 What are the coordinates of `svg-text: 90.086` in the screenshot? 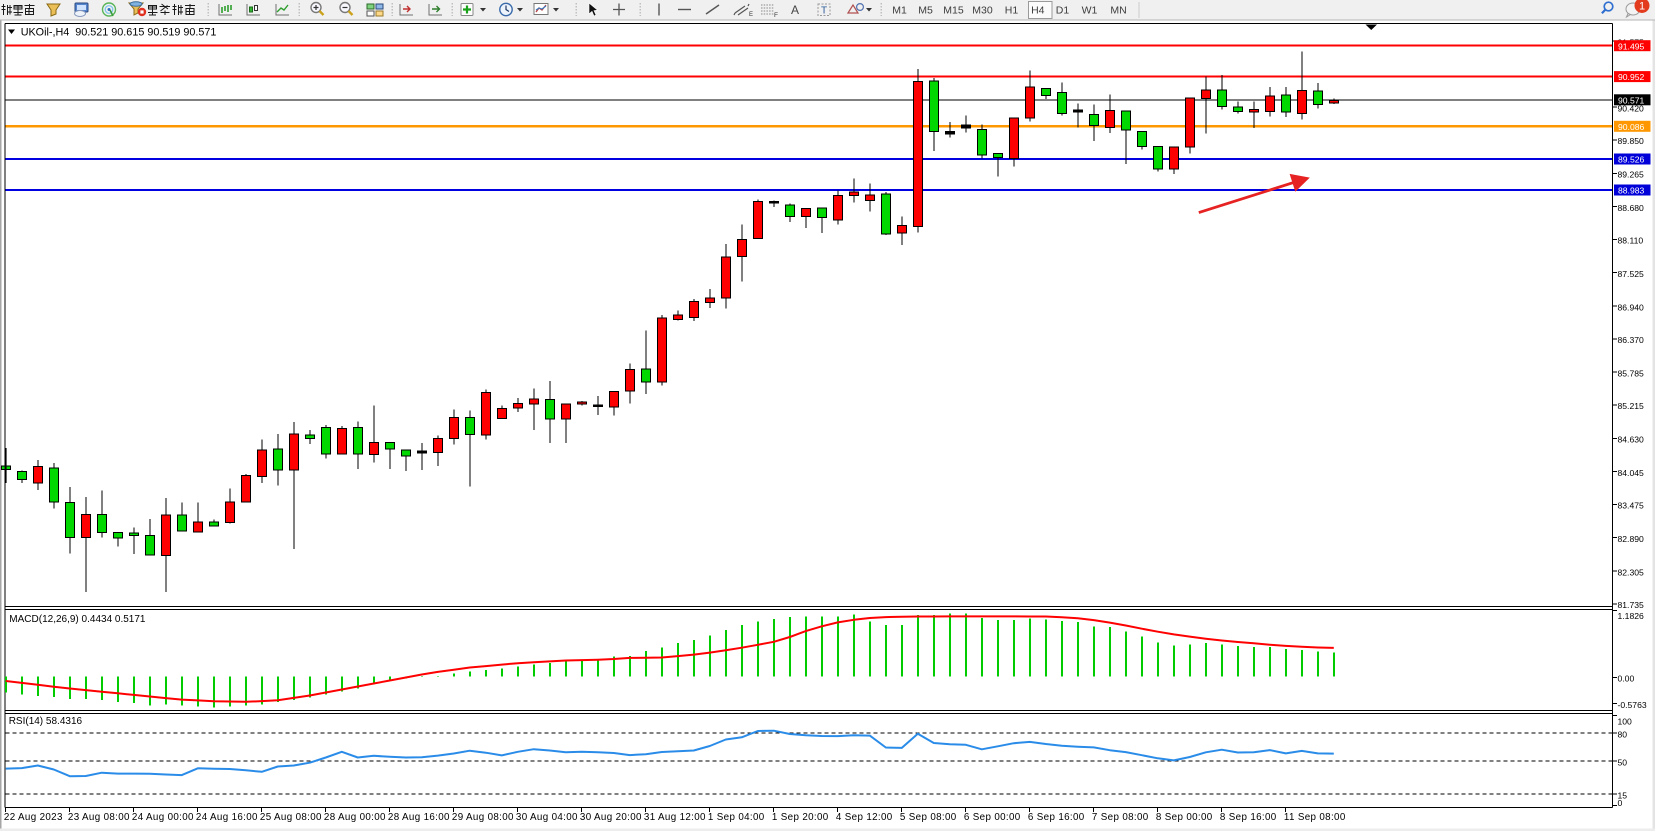 It's located at (1631, 127).